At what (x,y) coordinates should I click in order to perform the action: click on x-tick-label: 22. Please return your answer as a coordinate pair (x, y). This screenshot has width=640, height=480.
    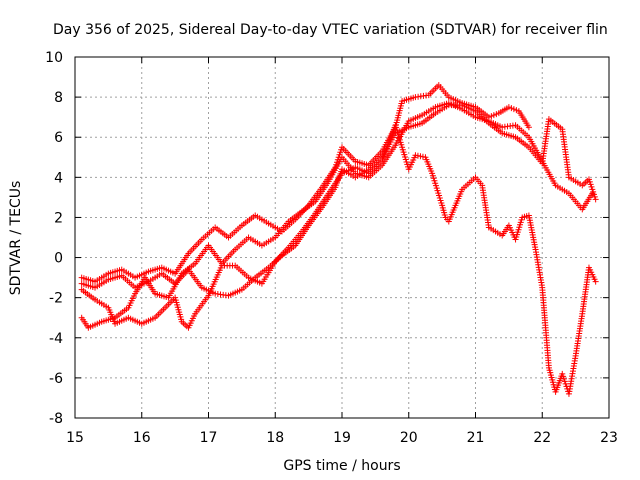
    Looking at the image, I should click on (542, 438).